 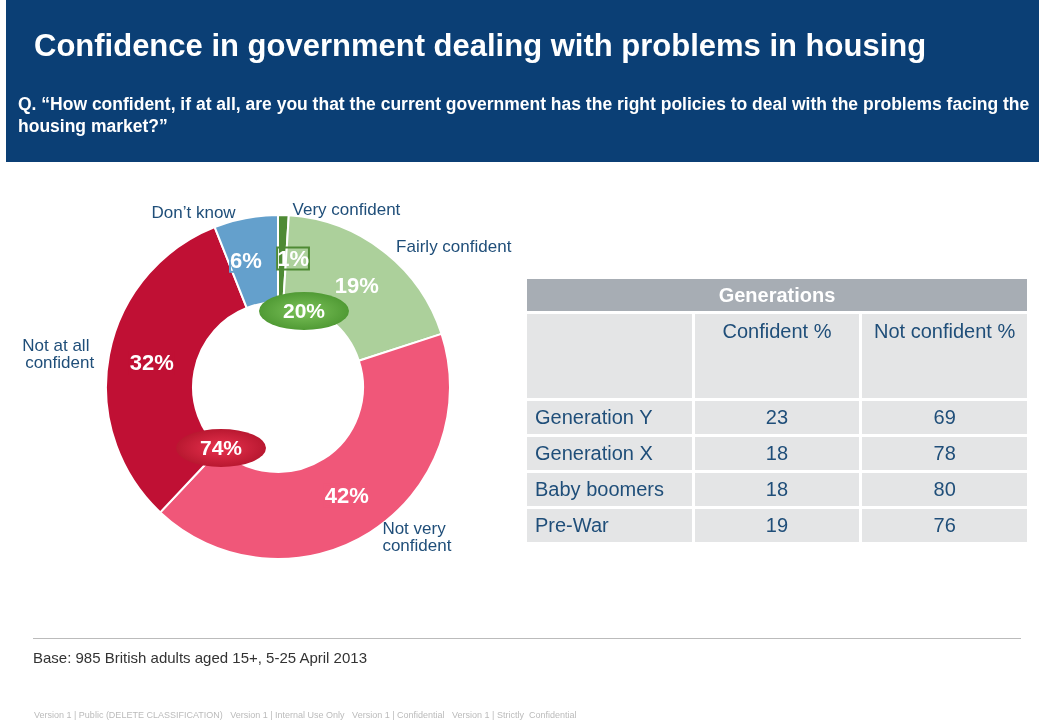 I want to click on category-label: Baby boomers, so click(x=609, y=489).